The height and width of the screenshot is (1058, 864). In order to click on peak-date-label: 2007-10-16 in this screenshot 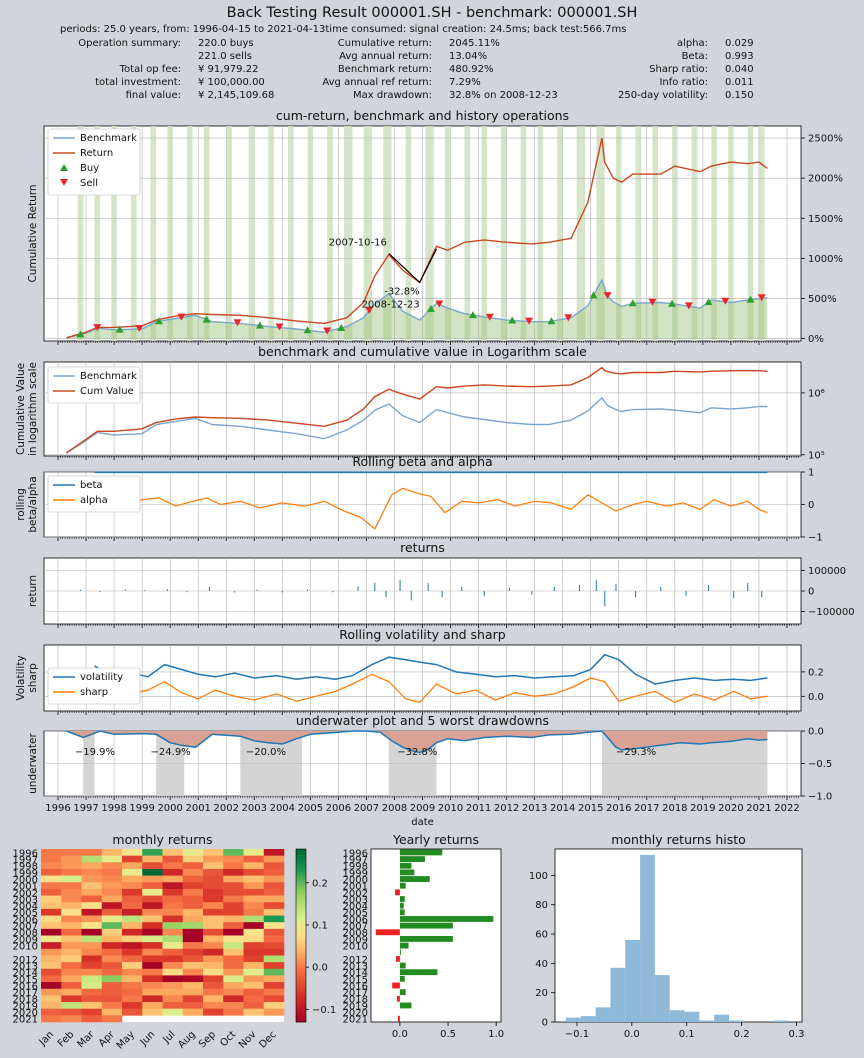, I will do `click(358, 243)`.